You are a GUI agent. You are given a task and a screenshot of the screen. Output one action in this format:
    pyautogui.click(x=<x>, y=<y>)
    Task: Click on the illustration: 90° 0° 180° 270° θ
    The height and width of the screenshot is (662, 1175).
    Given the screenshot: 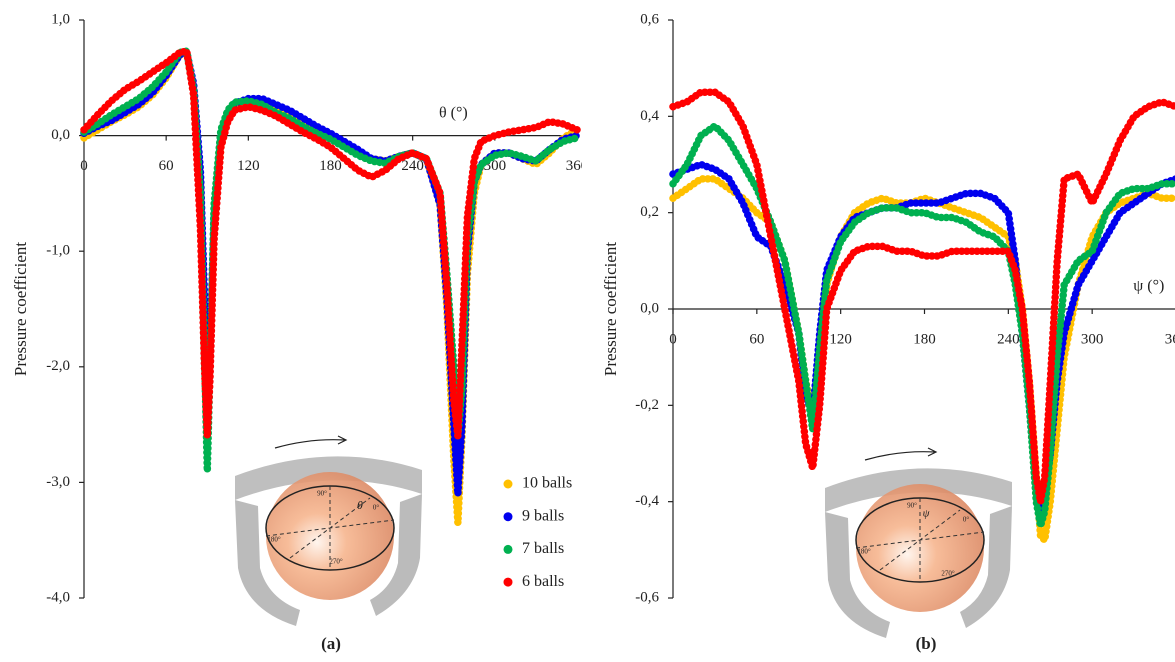 What is the action you would take?
    pyautogui.click(x=328, y=530)
    